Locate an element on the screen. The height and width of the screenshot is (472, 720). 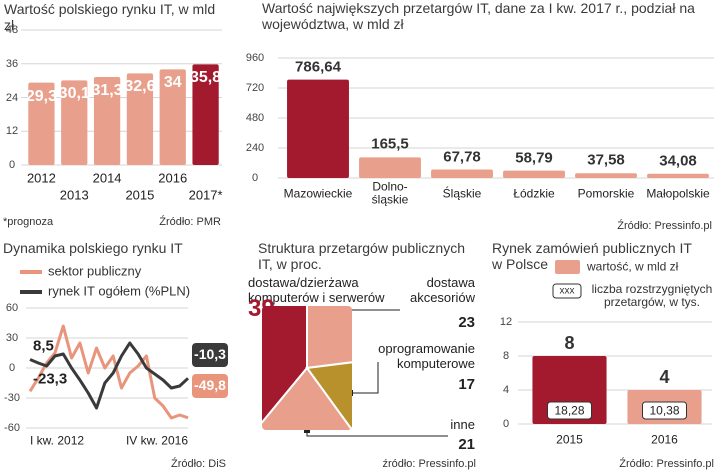
legend-label: rynek IT ogółem (%PLN) is located at coordinates (119, 291).